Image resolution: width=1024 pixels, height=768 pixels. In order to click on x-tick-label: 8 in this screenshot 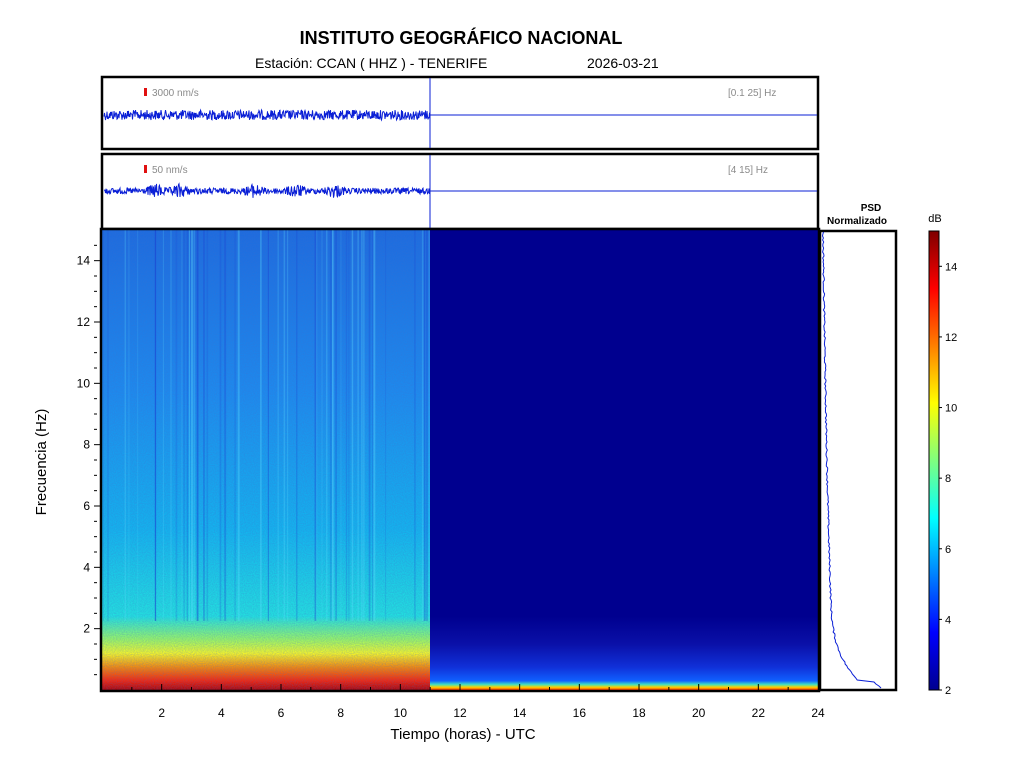, I will do `click(340, 713)`.